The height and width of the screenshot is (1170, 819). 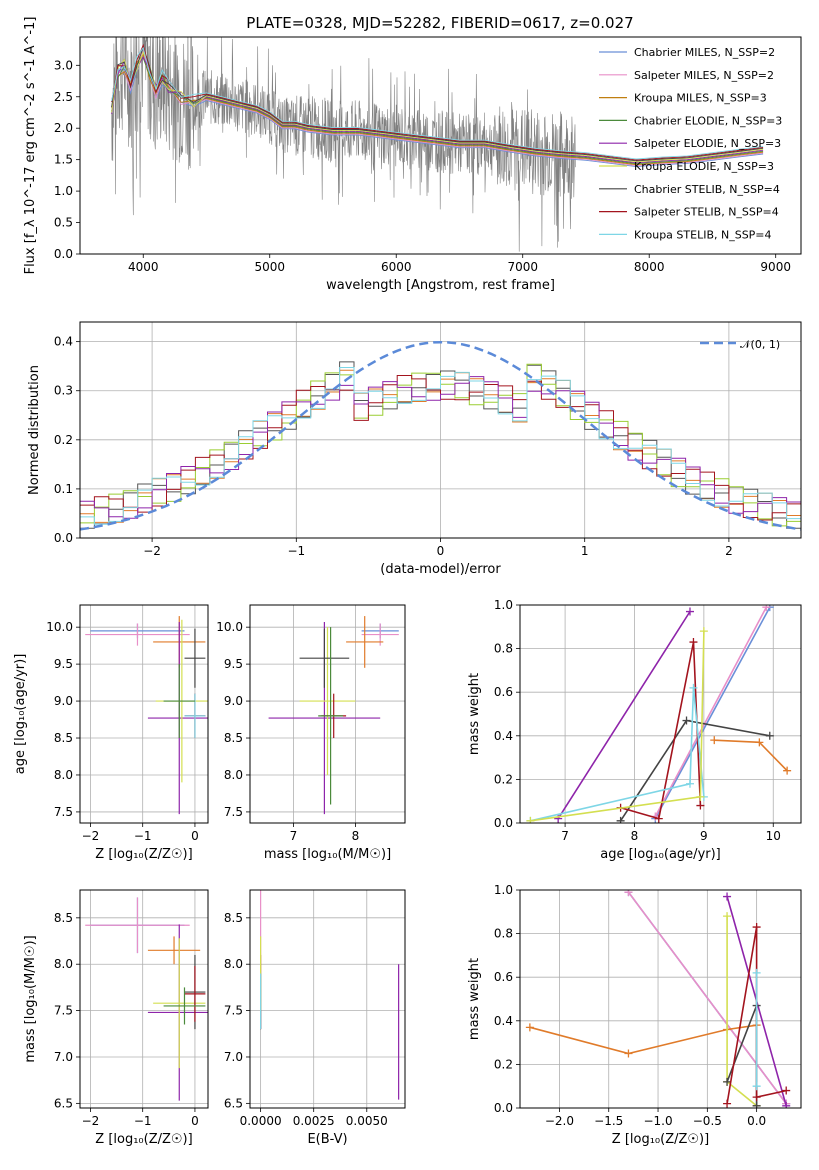 What do you see at coordinates (635, 836) in the screenshot?
I see `x-tick-label: 8` at bounding box center [635, 836].